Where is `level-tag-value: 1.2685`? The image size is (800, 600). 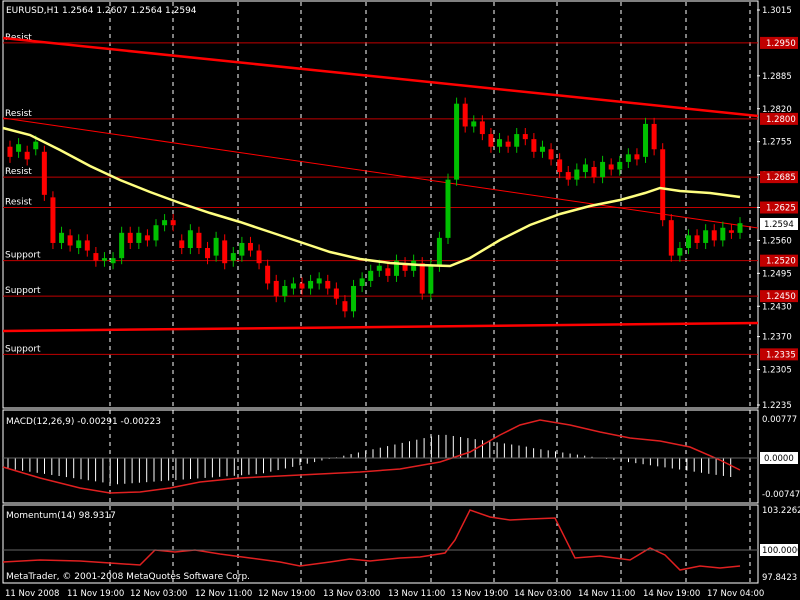
level-tag-value: 1.2685 is located at coordinates (781, 178).